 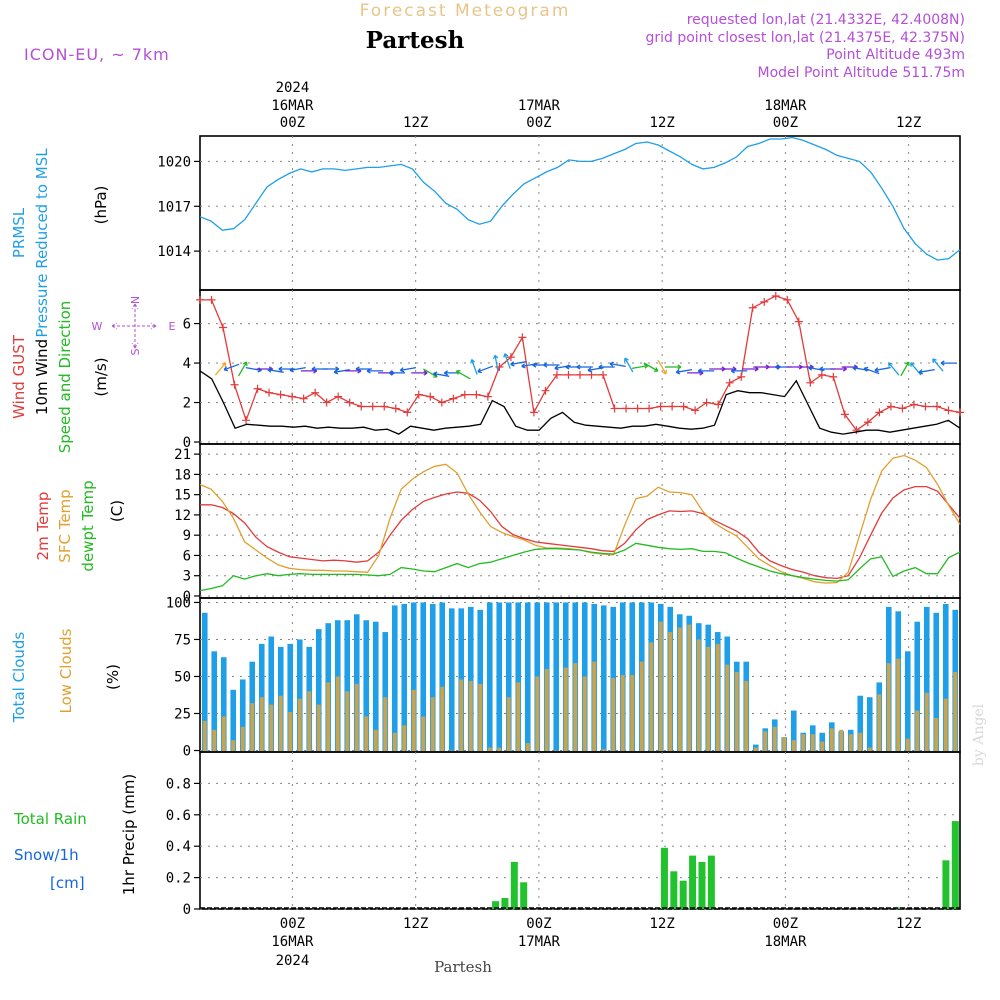 What do you see at coordinates (97, 326) in the screenshot?
I see `compass-w: W` at bounding box center [97, 326].